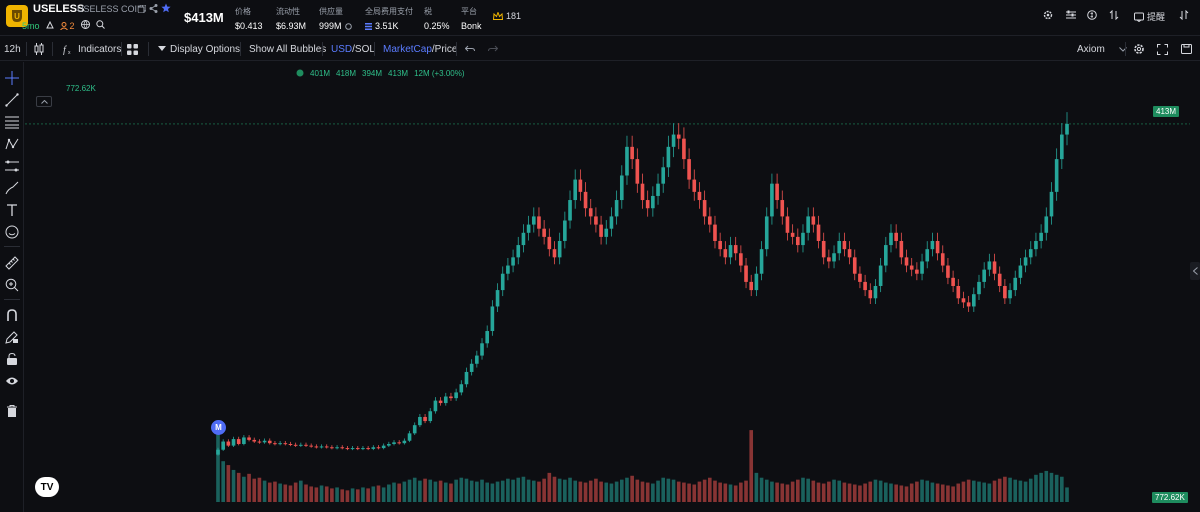  I want to click on crosshair-tool, so click(12, 78).